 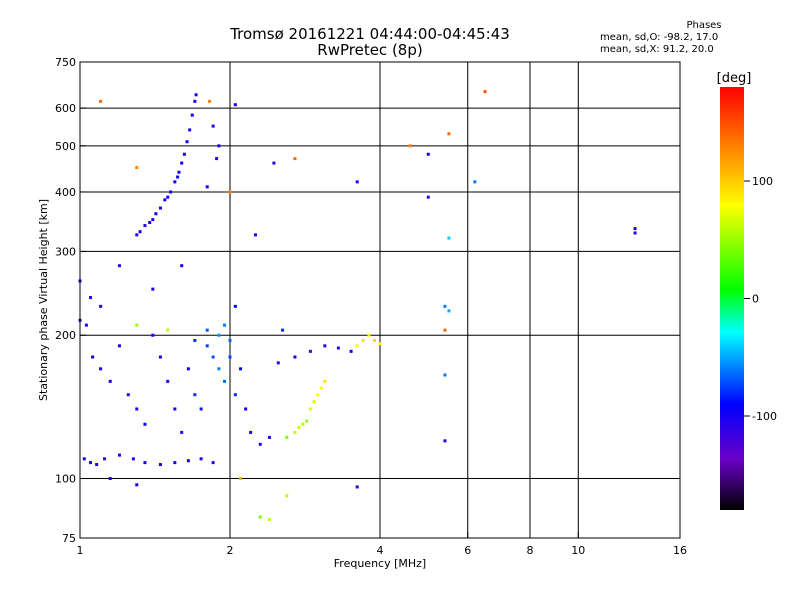 What do you see at coordinates (704, 25) in the screenshot?
I see `phases-header: Phases` at bounding box center [704, 25].